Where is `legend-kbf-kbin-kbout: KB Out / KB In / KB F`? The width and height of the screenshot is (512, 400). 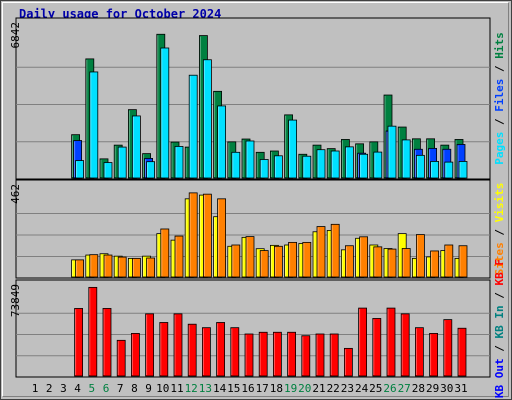 legend-kbf-kbin-kbout: KB Out / KB In / KB F is located at coordinates (499, 328).